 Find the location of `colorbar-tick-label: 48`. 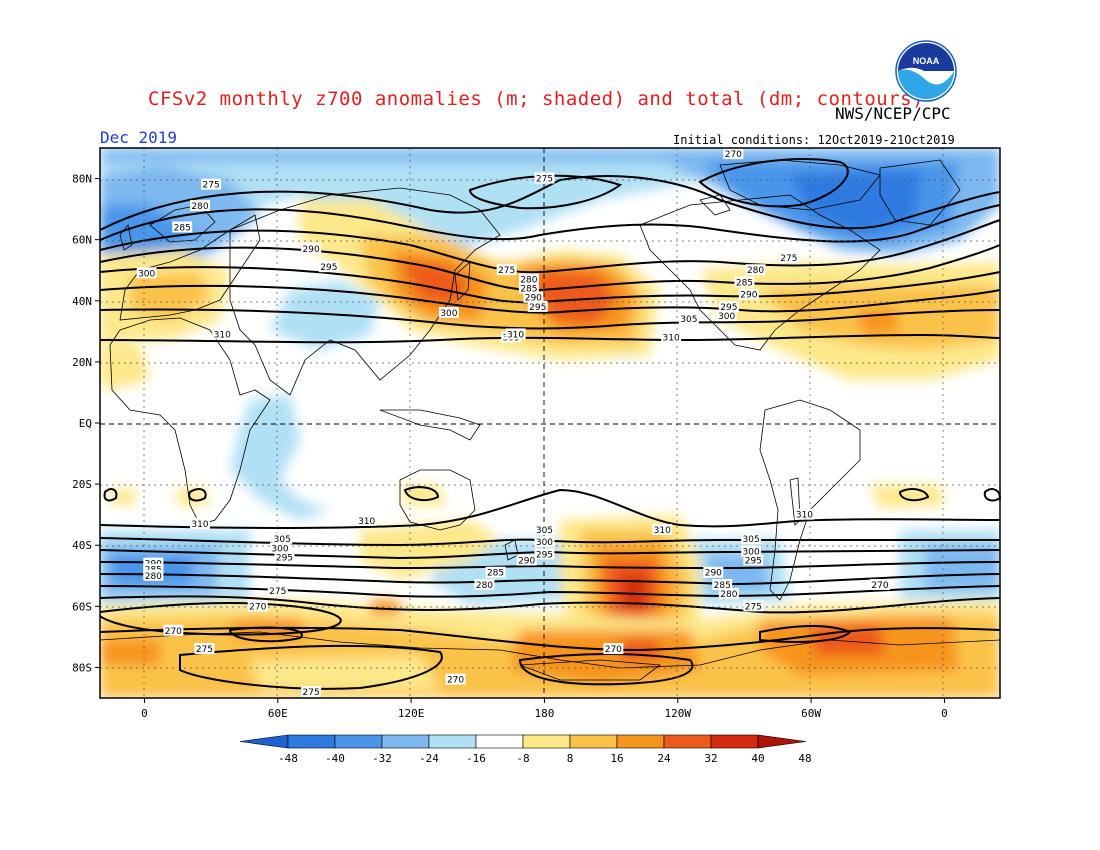

colorbar-tick-label: 48 is located at coordinates (804, 758).